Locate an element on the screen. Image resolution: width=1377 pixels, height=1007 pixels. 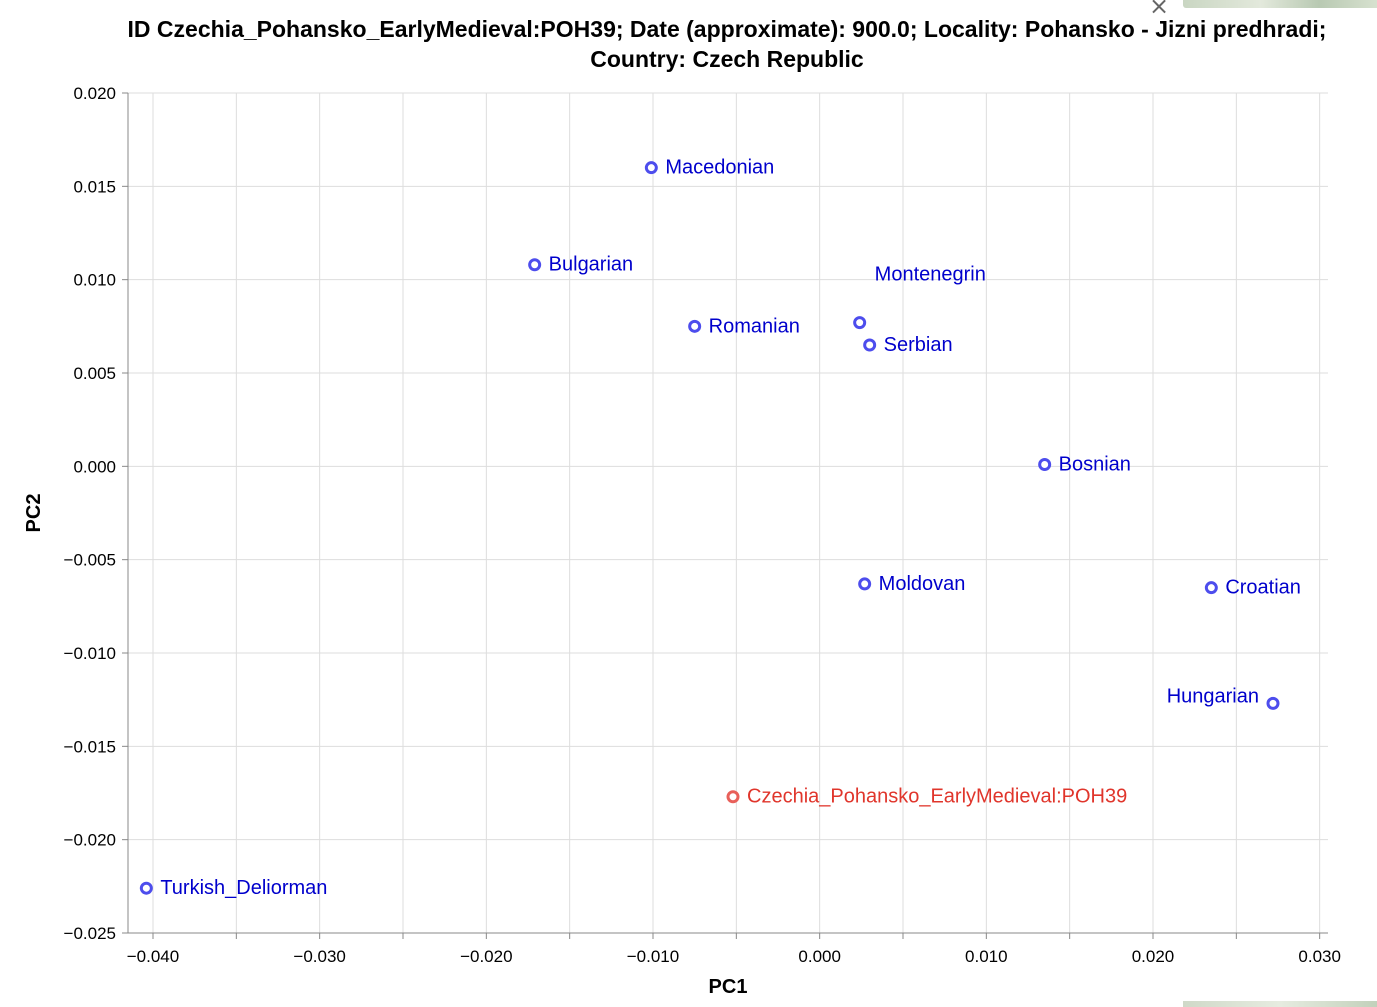
x-tick-label: 0.000 is located at coordinates (819, 956).